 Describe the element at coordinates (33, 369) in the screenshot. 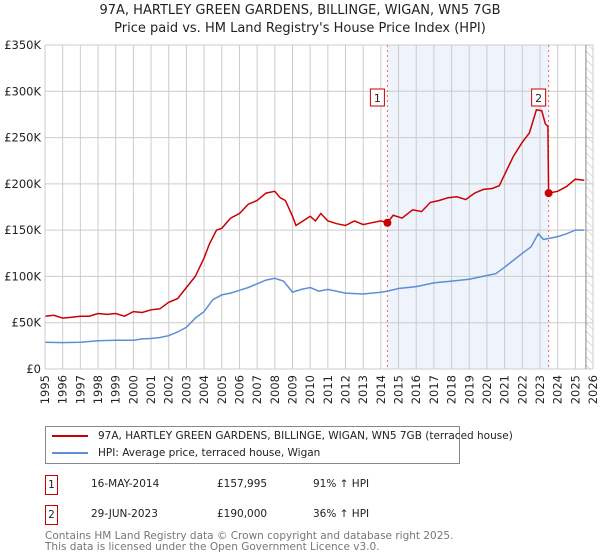

I see `y-tick-label: £0` at that location.